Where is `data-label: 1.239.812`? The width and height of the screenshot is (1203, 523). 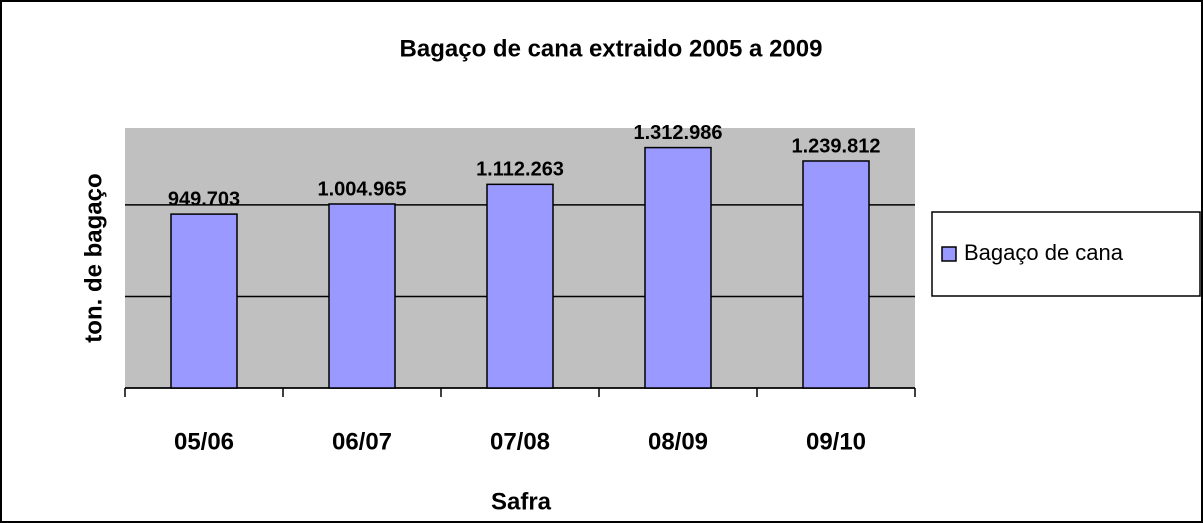
data-label: 1.239.812 is located at coordinates (836, 146).